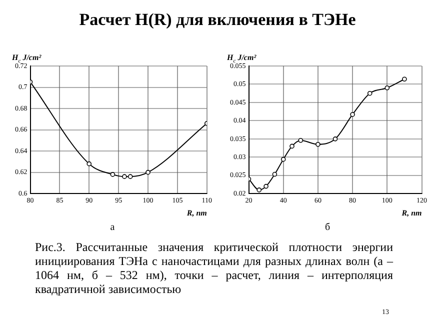  What do you see at coordinates (214, 268) in the screenshot?
I see `text: Рис.3. Рассчитанные значения критической плотности энергии инициирования ТЭНа с наночастицами для разных длинах волн (а – 1064 нм, б – 532 нм), точки – расчет, линия – интерполяция квадратичной зависимостью` at bounding box center [214, 268].